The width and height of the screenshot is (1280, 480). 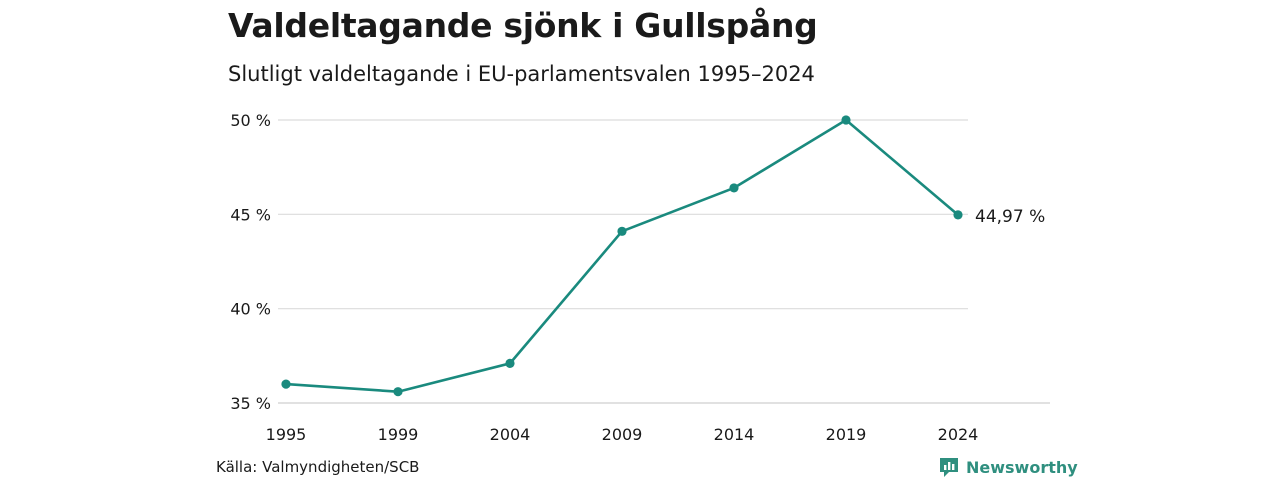 I want to click on x-tick-label: 2009, so click(x=622, y=434).